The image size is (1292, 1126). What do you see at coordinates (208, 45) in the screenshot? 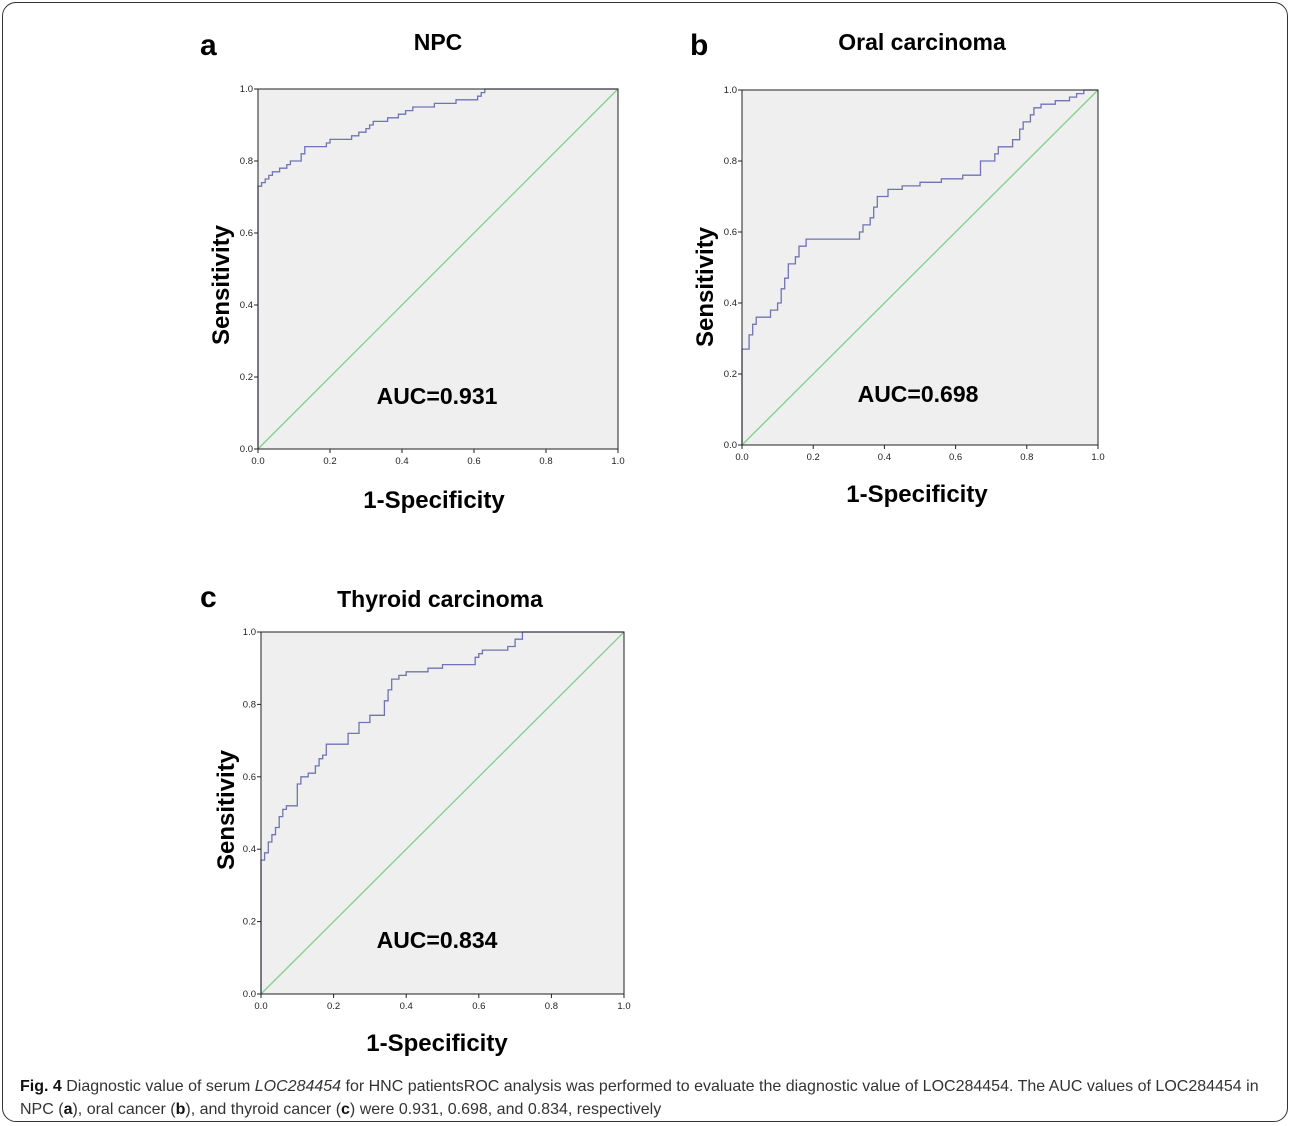
I see `panel-letter: a` at bounding box center [208, 45].